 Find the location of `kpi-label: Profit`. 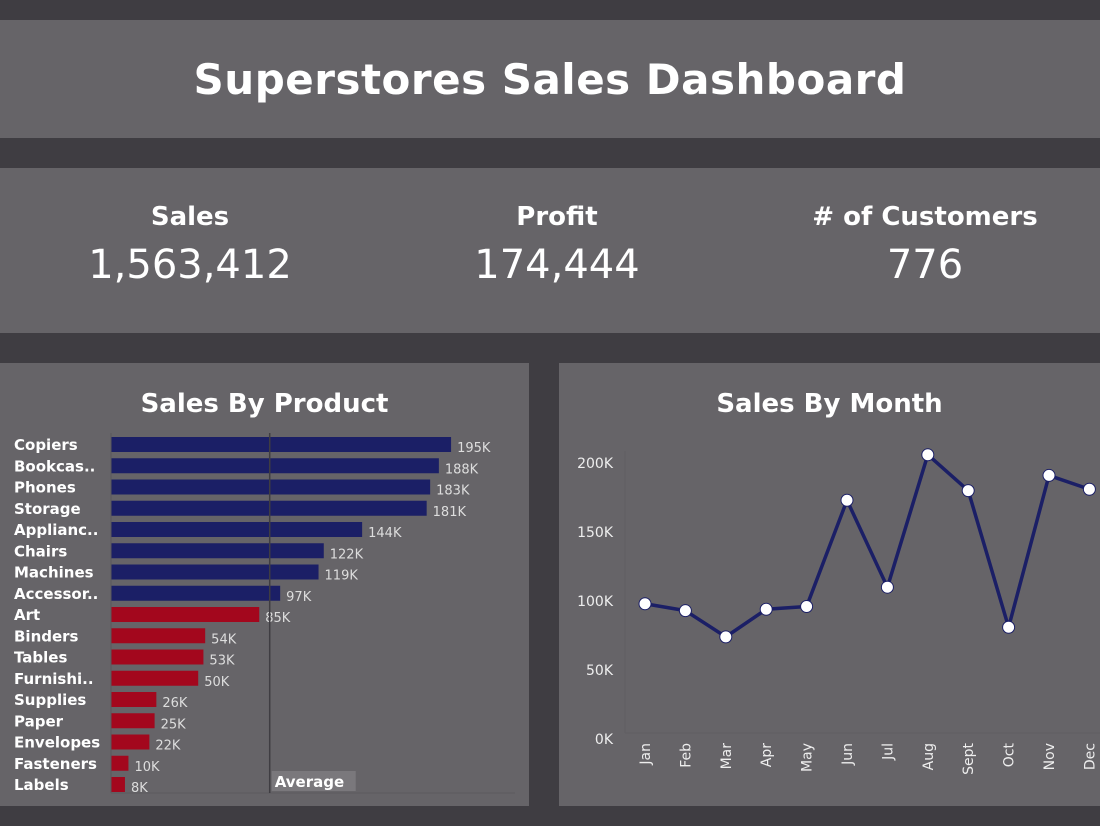

kpi-label: Profit is located at coordinates (557, 217).